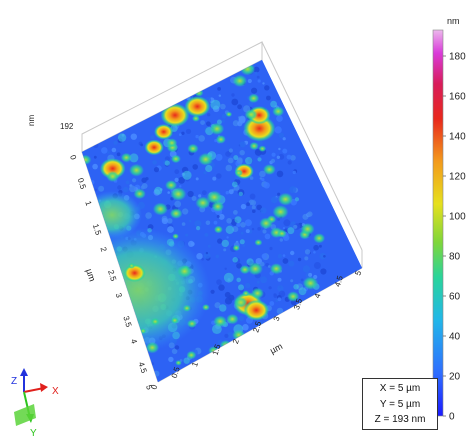 The width and height of the screenshot is (474, 442). Describe the element at coordinates (400, 419) in the screenshot. I see `scan-size-z: Z = 193 nm` at that location.